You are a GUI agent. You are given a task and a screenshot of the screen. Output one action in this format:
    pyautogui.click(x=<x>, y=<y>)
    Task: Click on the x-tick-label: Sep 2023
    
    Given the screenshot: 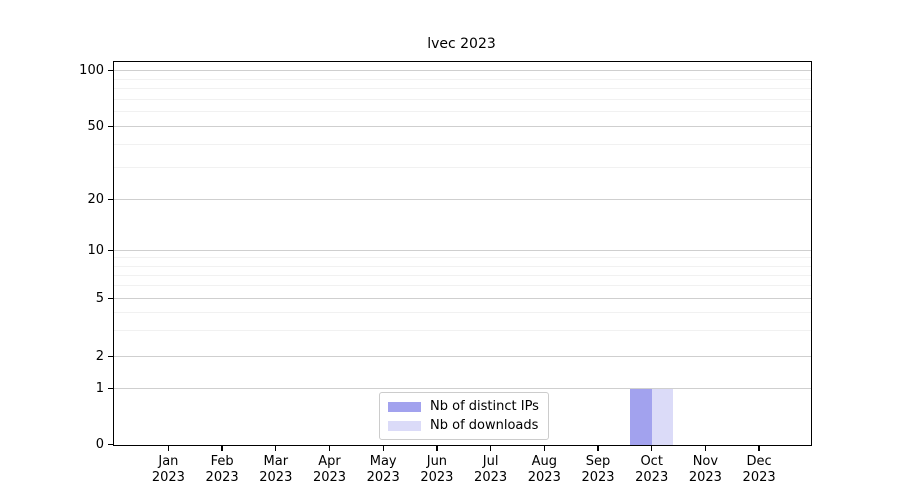 What is the action you would take?
    pyautogui.click(x=598, y=470)
    